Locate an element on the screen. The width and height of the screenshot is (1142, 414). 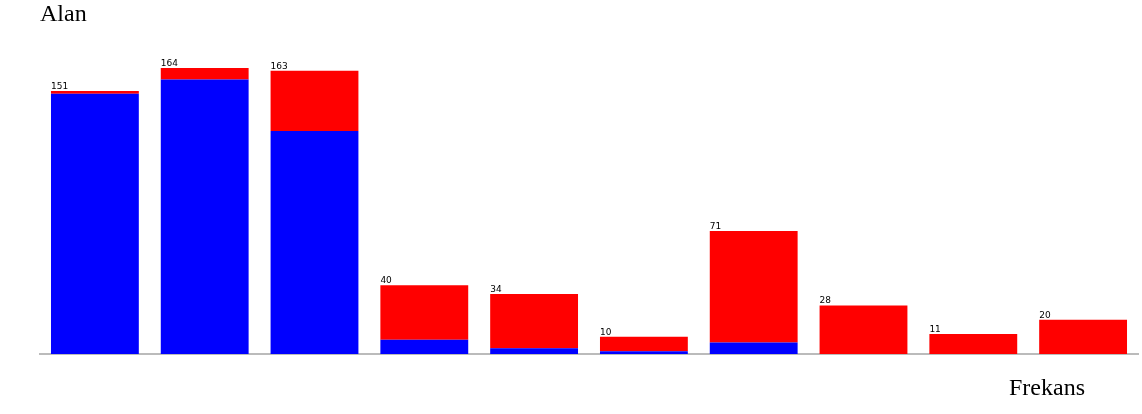
annotation: 71 is located at coordinates (715, 225).